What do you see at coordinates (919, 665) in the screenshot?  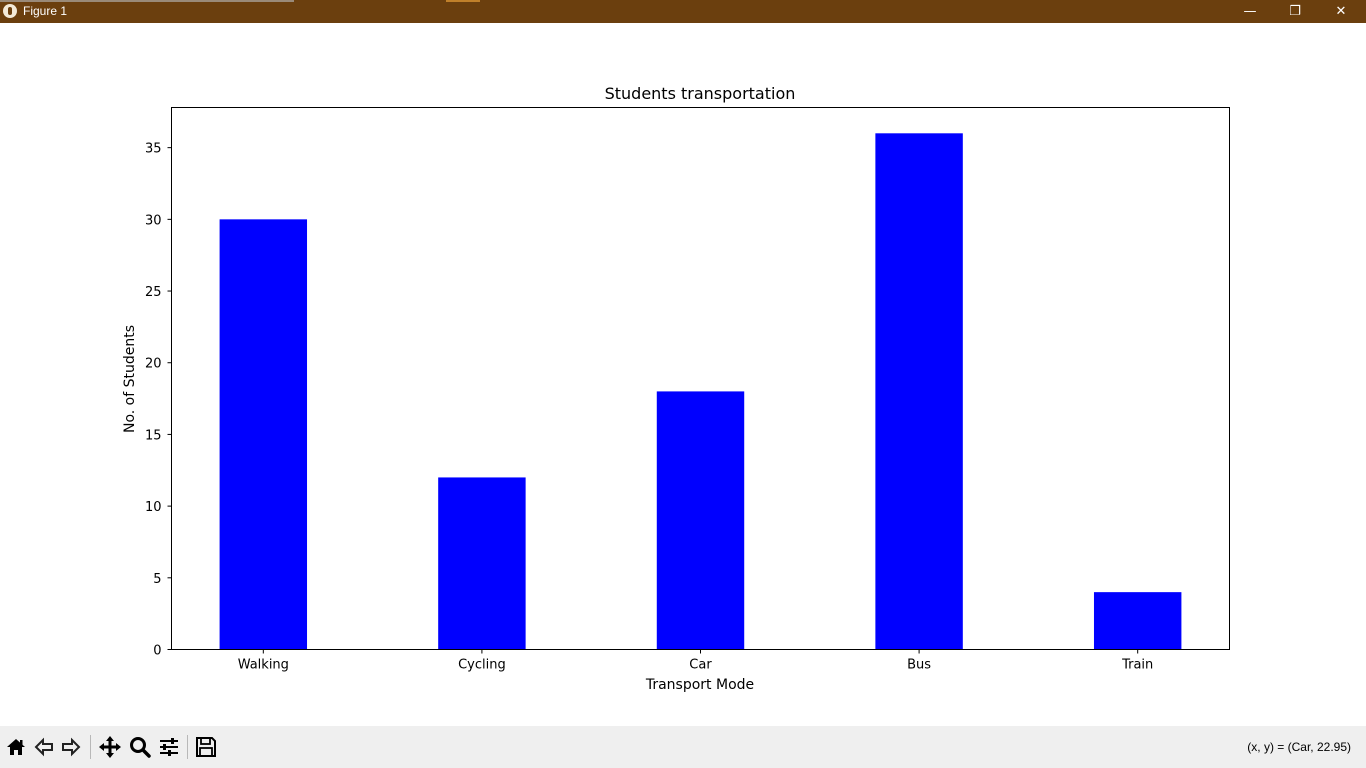 I see `x-tick-label: Bus` at bounding box center [919, 665].